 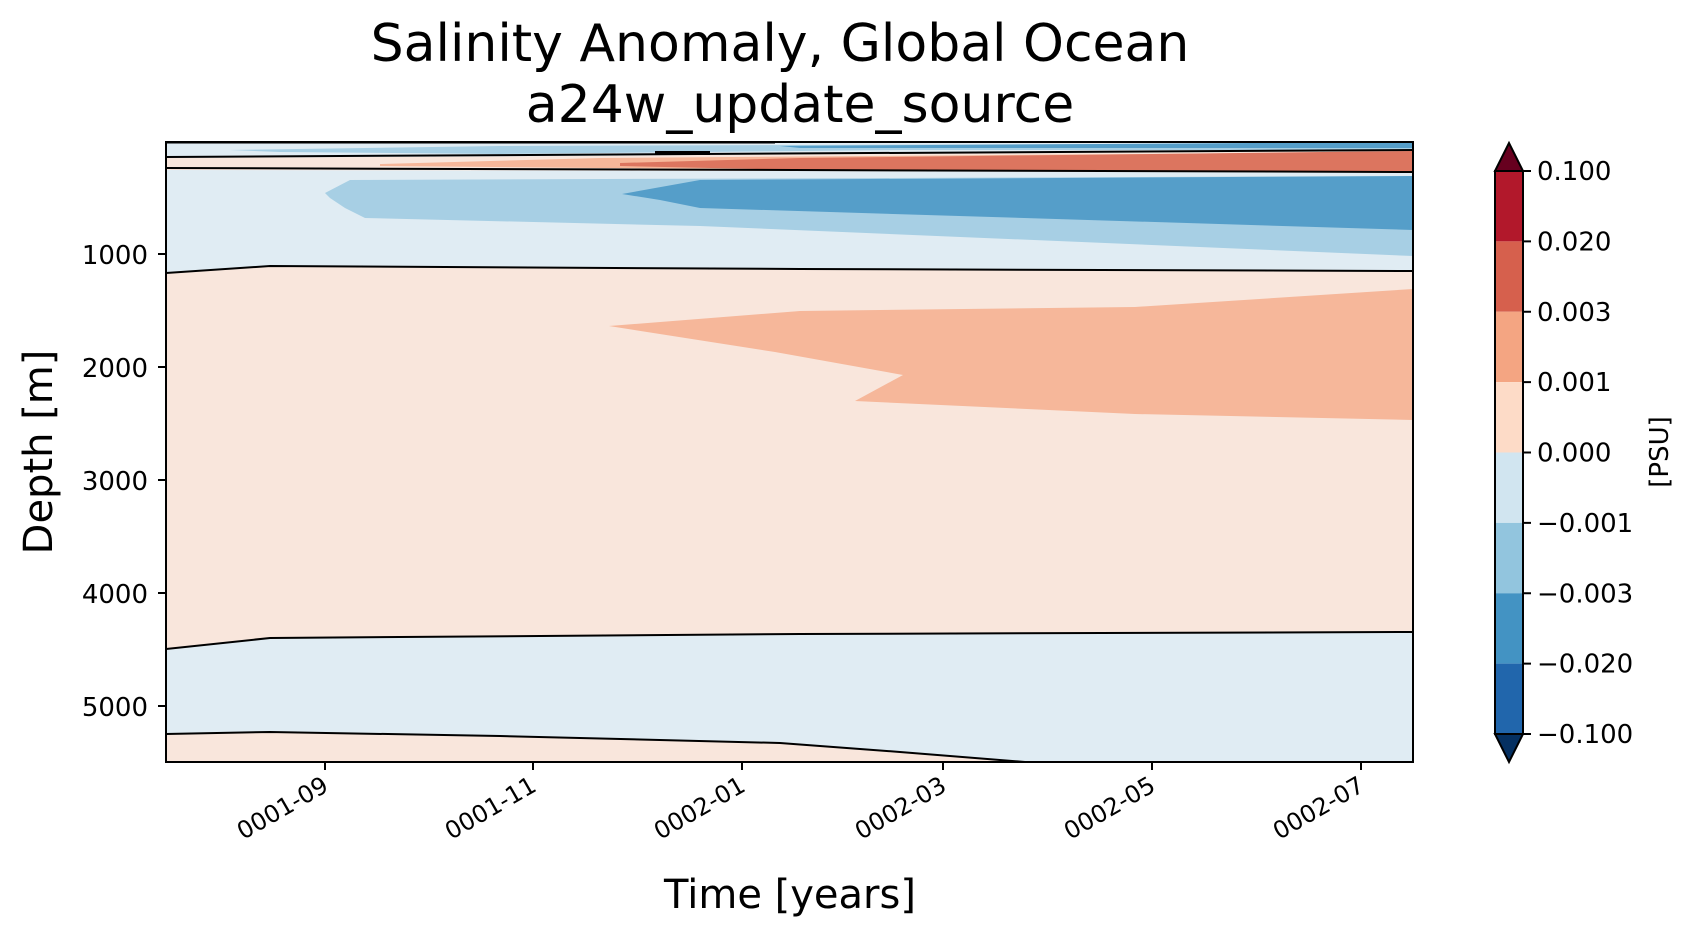 I want to click on colorbar-tick-label: 0.001, so click(x=1574, y=383).